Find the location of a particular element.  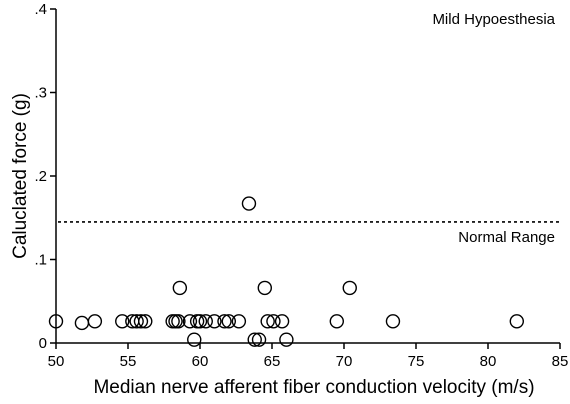

x-tick-label: 80 is located at coordinates (488, 361).